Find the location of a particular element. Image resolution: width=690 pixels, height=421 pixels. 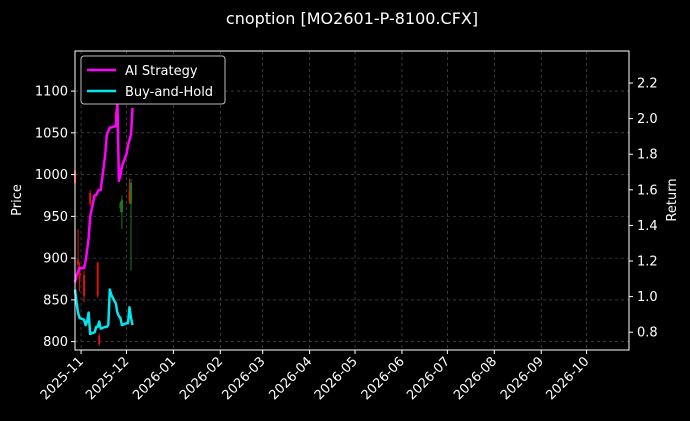

y-tick-label-left: 900 is located at coordinates (55, 259).